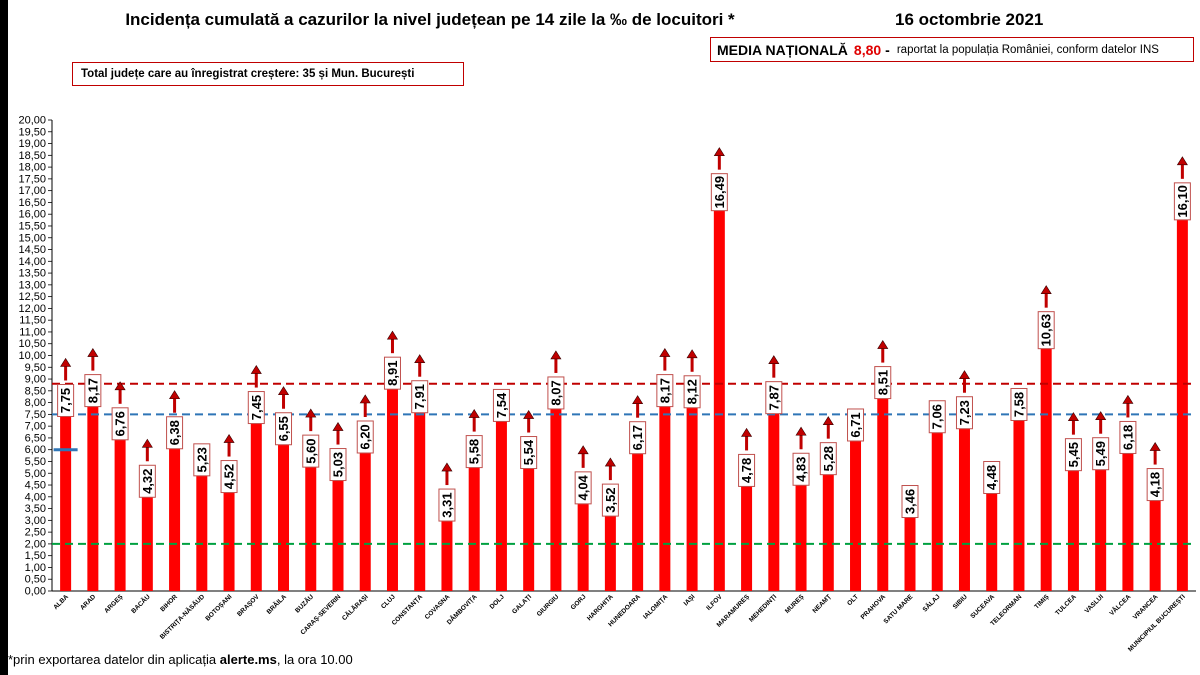 The width and height of the screenshot is (1200, 675). What do you see at coordinates (1100, 453) in the screenshot?
I see `data-label: 5,49` at bounding box center [1100, 453].